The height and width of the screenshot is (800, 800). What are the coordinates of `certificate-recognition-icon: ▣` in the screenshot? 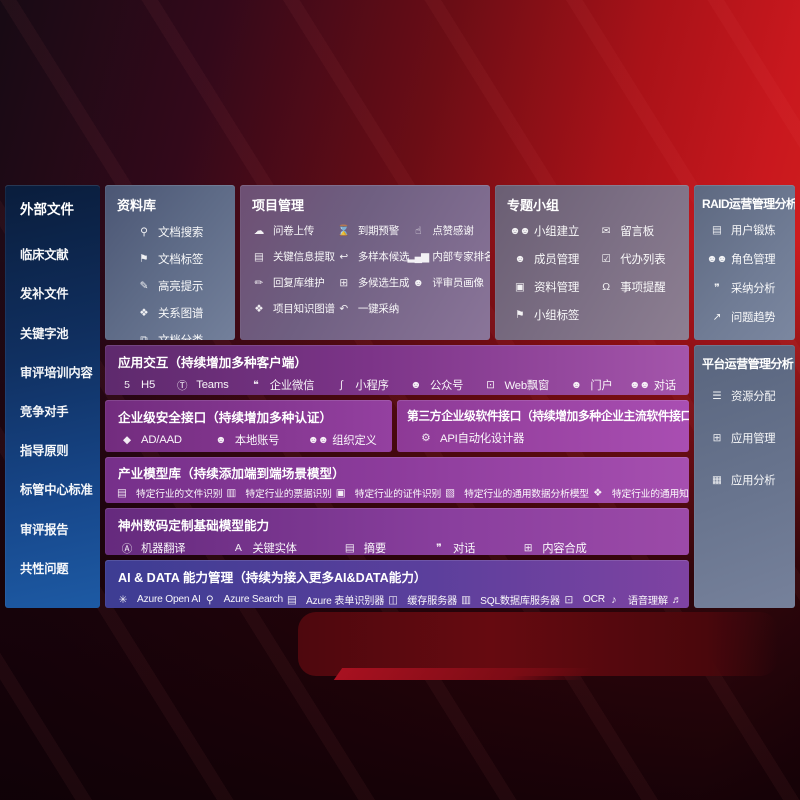 It's located at (340, 493).